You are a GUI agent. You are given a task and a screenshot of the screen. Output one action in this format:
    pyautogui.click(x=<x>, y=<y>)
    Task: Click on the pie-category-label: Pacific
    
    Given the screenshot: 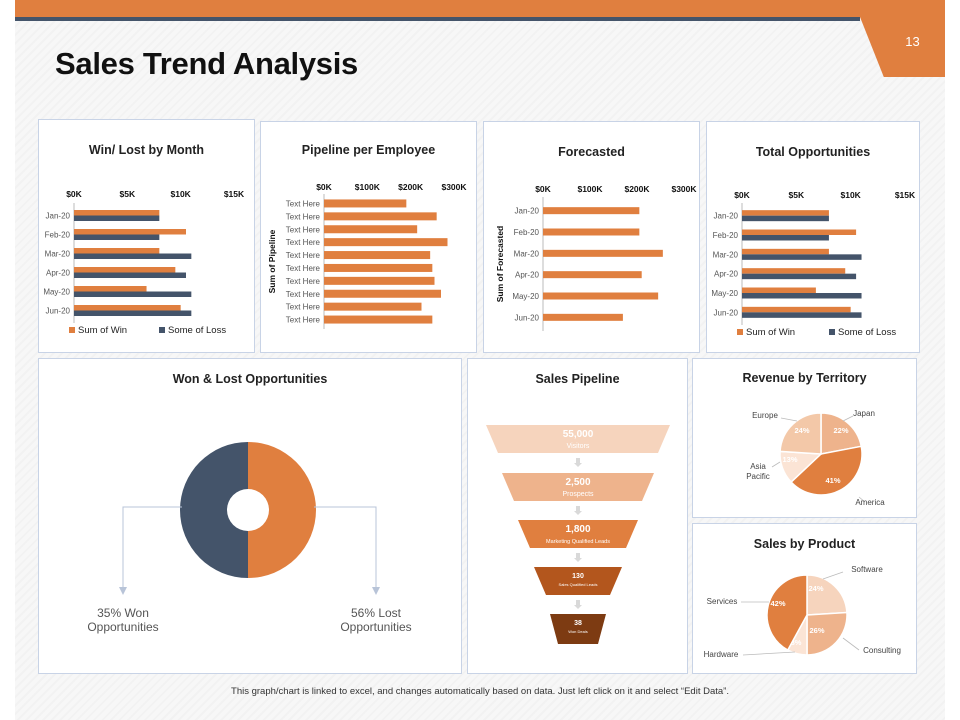 What is the action you would take?
    pyautogui.click(x=758, y=476)
    